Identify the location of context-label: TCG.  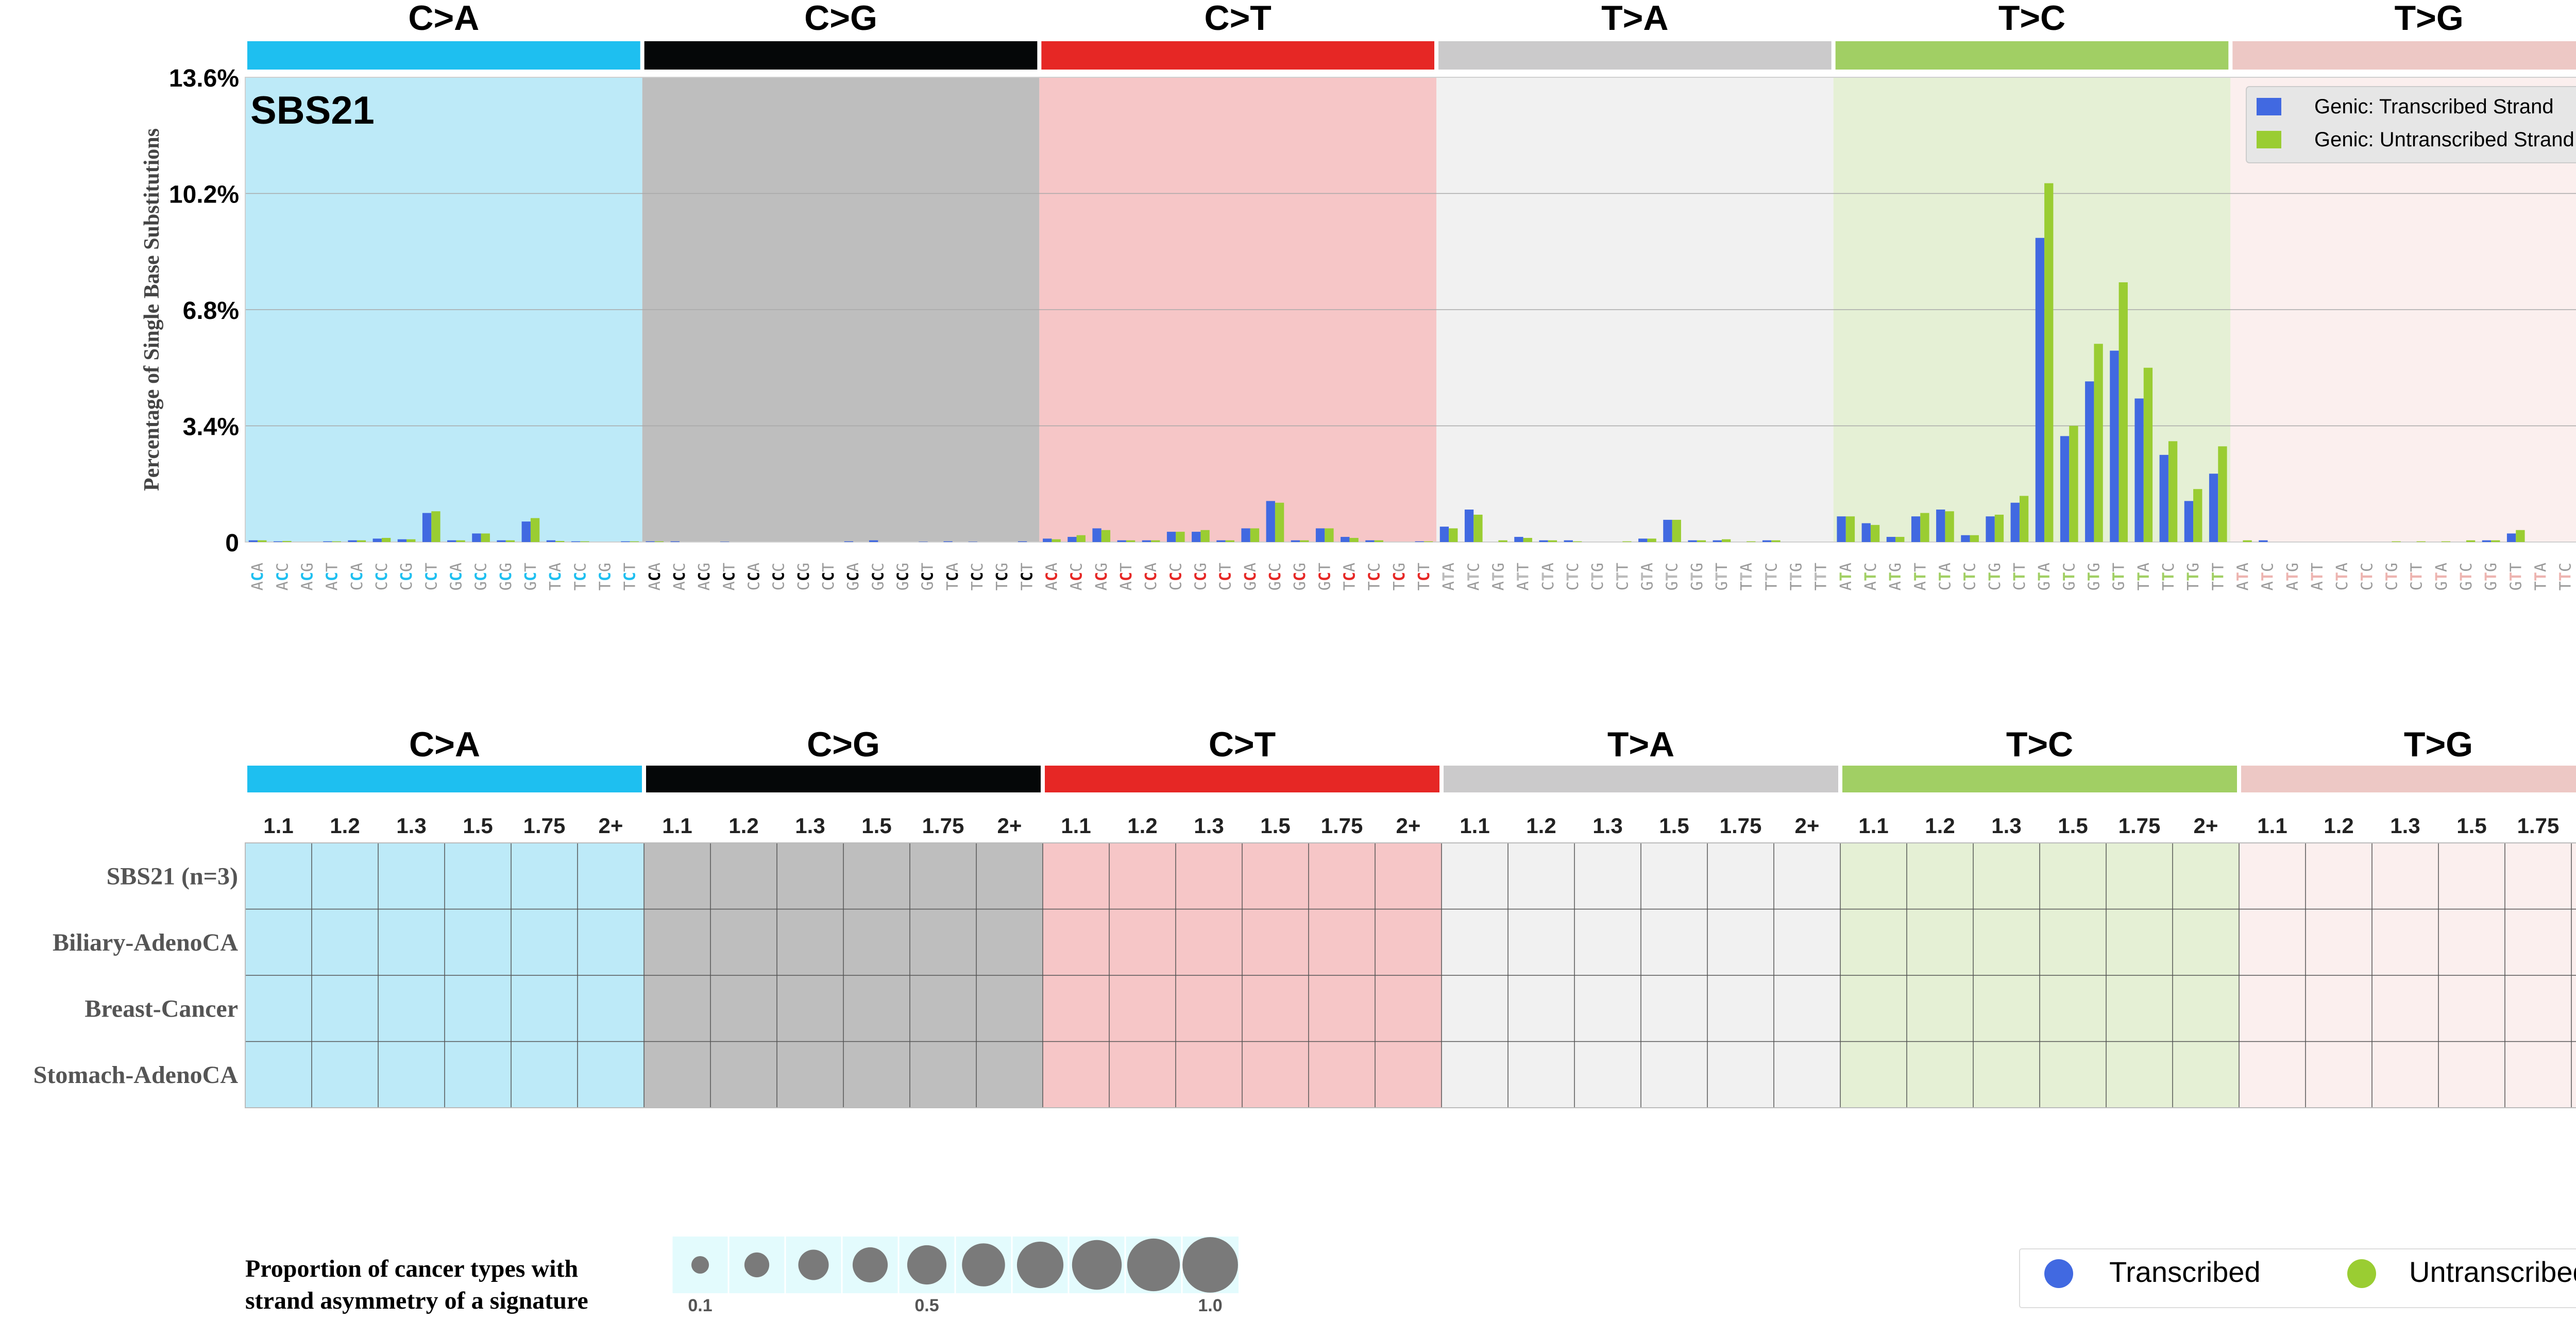
(1400, 576).